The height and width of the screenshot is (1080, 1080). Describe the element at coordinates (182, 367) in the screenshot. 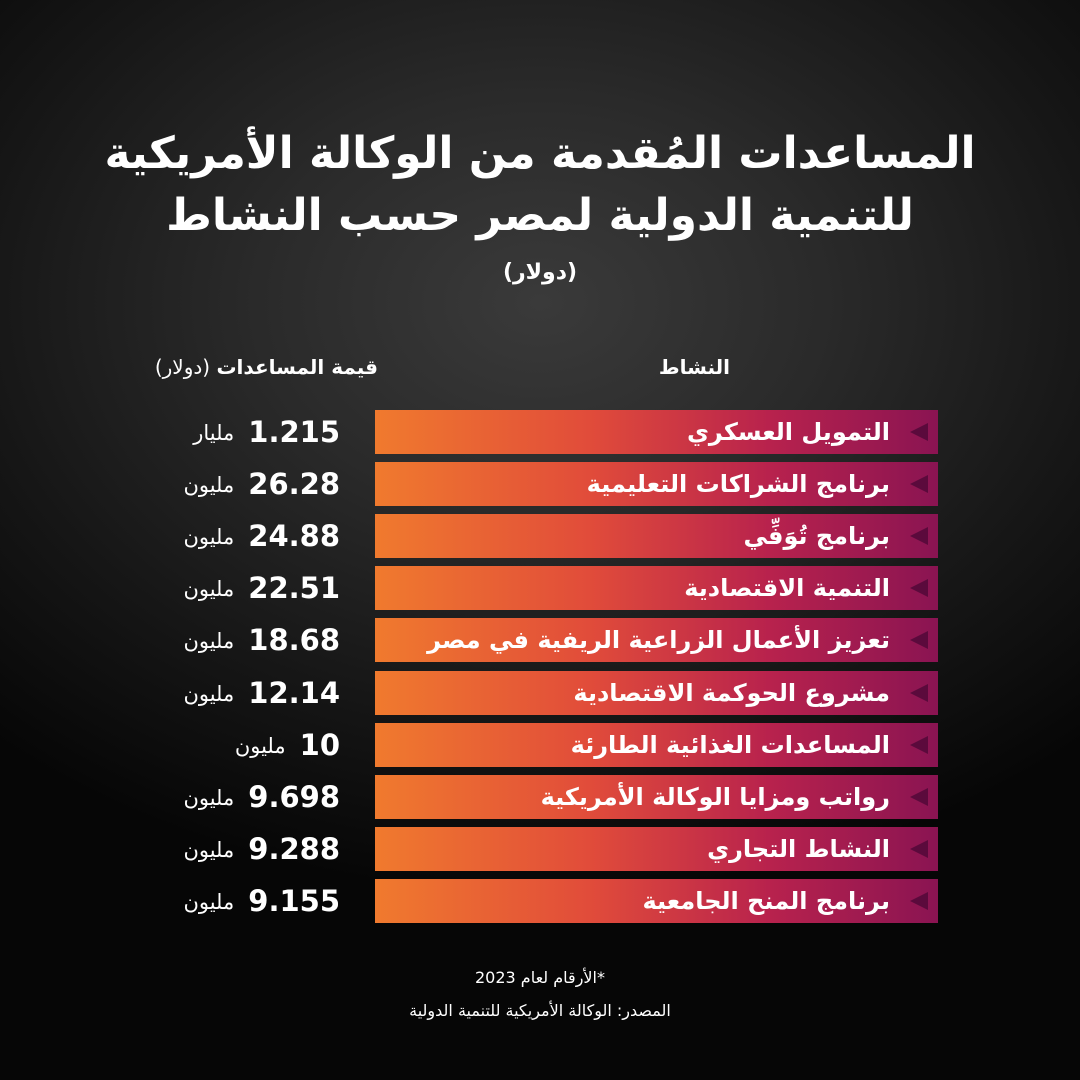

I see `column-header-value-unit: (دولار)` at that location.